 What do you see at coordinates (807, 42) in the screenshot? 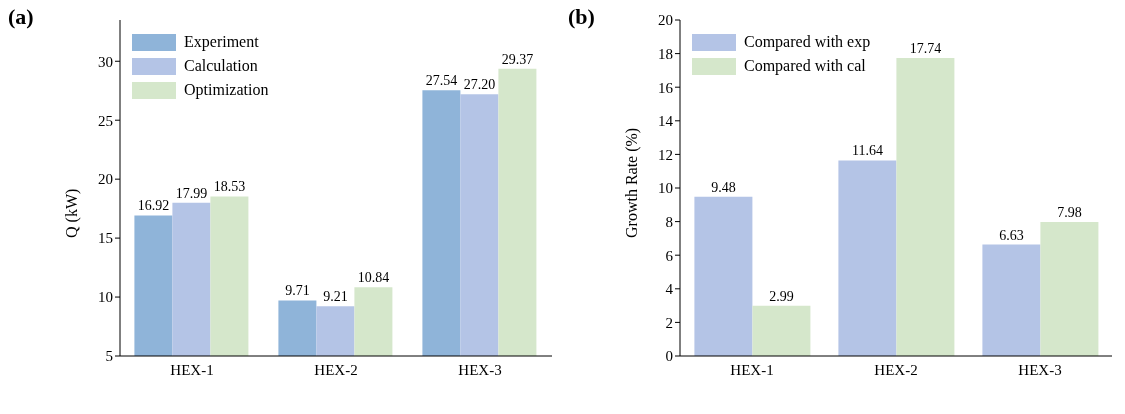
I see `legend-label: Compared with exp` at bounding box center [807, 42].